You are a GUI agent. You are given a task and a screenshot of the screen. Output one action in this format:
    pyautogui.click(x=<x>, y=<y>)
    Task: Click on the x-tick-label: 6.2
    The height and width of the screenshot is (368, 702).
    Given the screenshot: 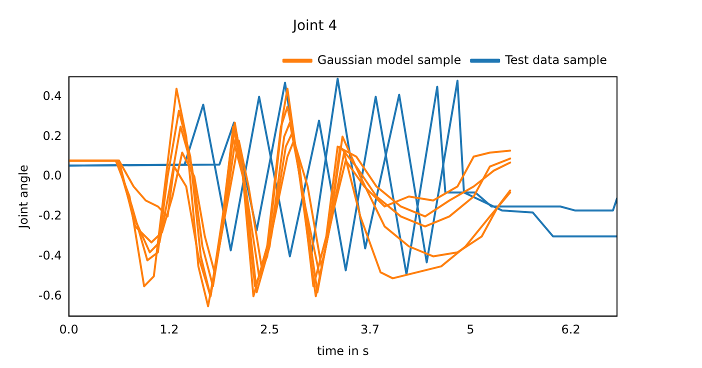 What is the action you would take?
    pyautogui.click(x=570, y=329)
    